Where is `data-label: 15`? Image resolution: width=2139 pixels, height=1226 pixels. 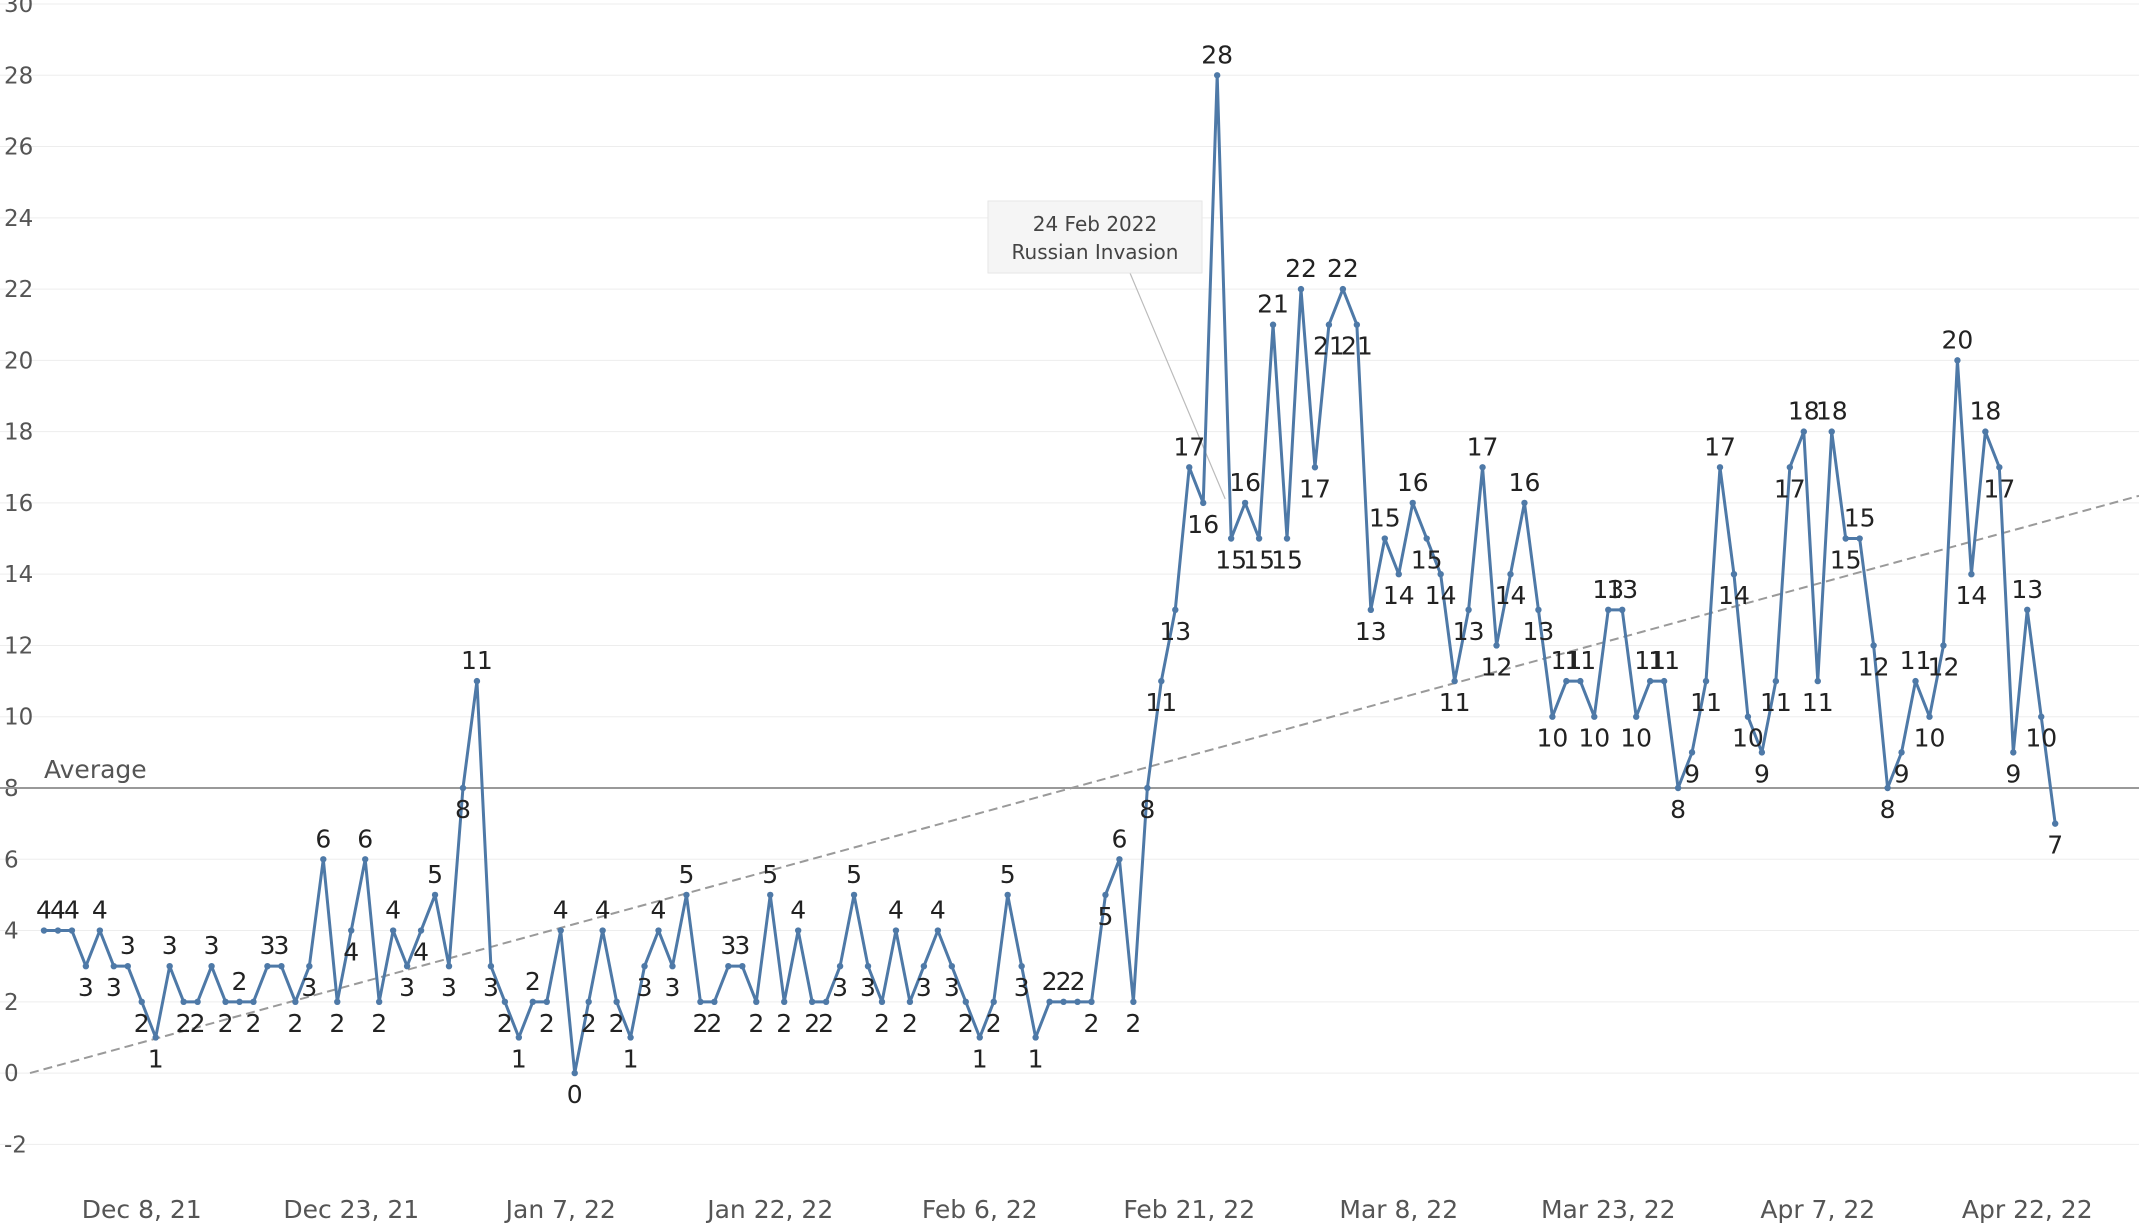 data-label: 15 is located at coordinates (1287, 560).